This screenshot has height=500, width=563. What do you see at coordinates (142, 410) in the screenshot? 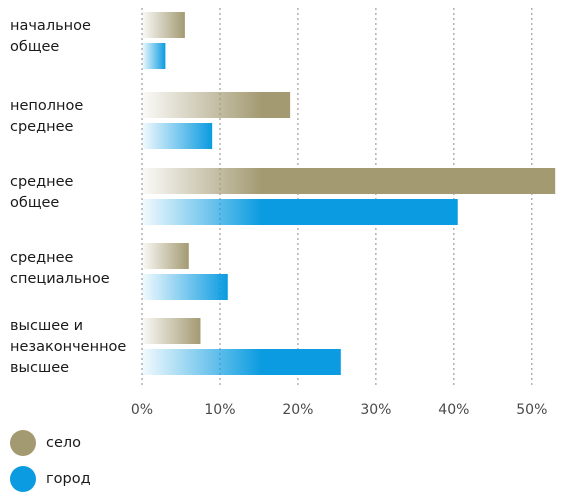
I see `x-tick-label-0: 0%` at bounding box center [142, 410].